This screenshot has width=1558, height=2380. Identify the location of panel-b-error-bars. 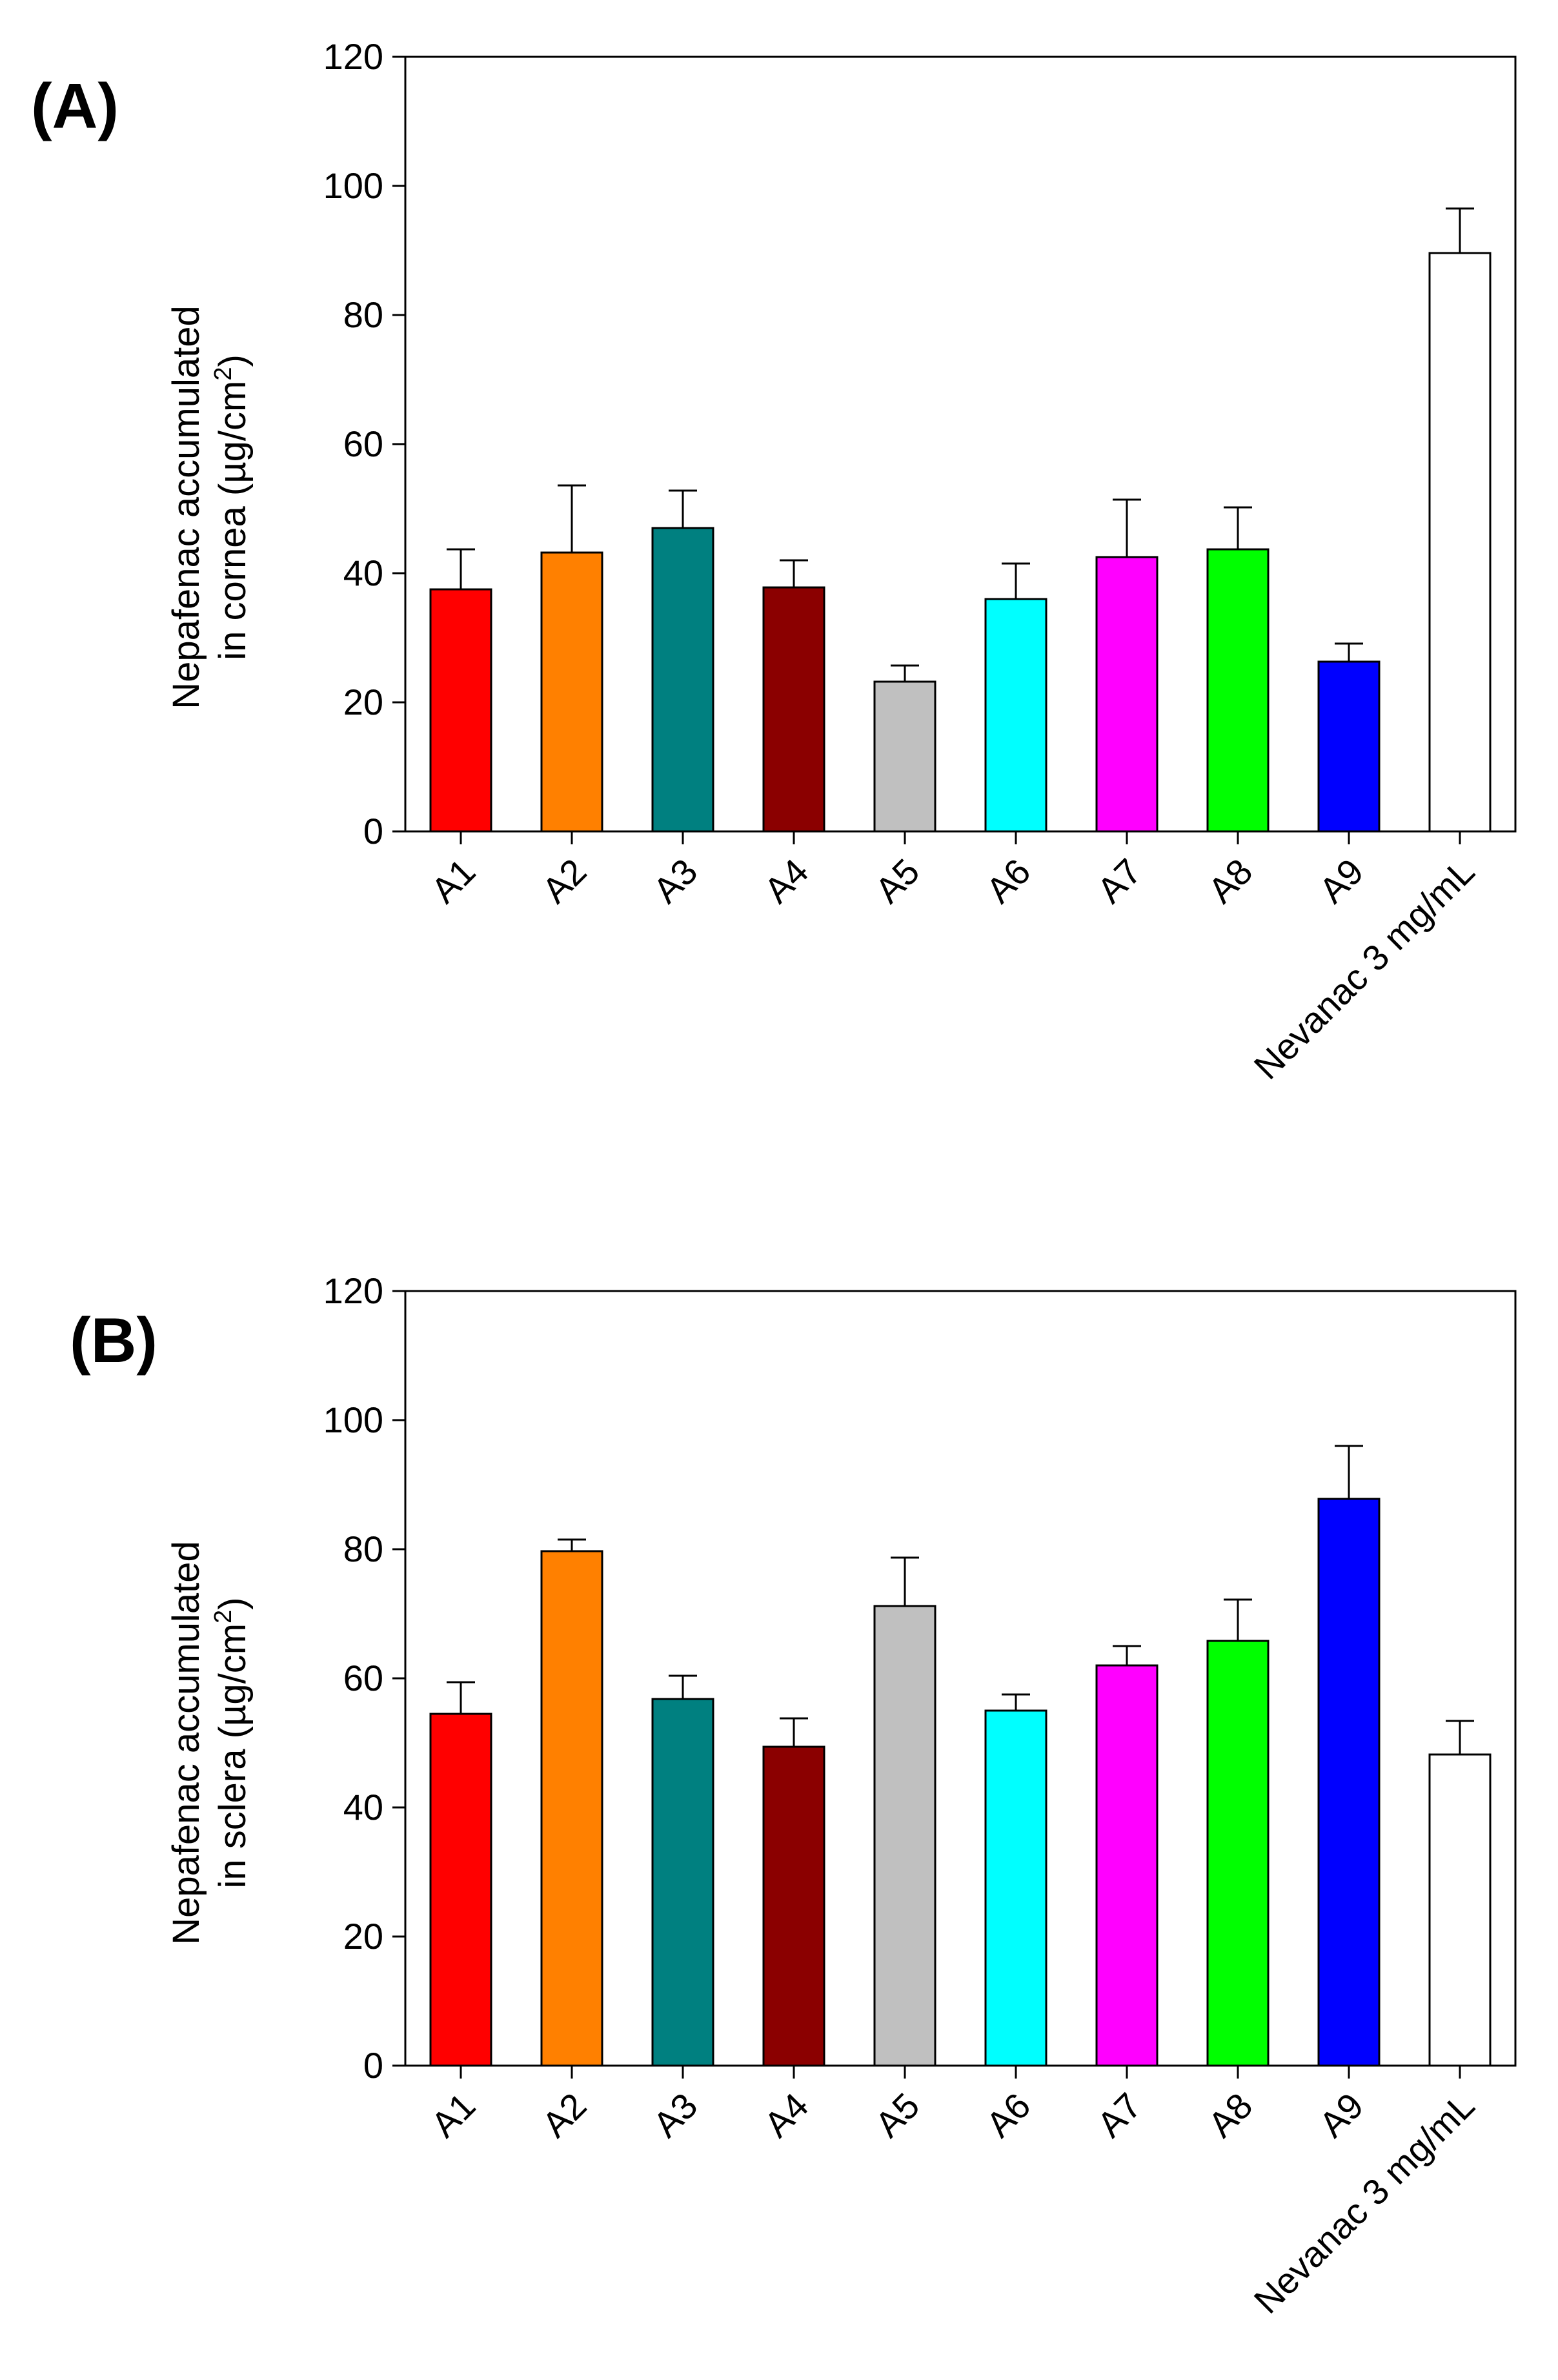
(960, 1599).